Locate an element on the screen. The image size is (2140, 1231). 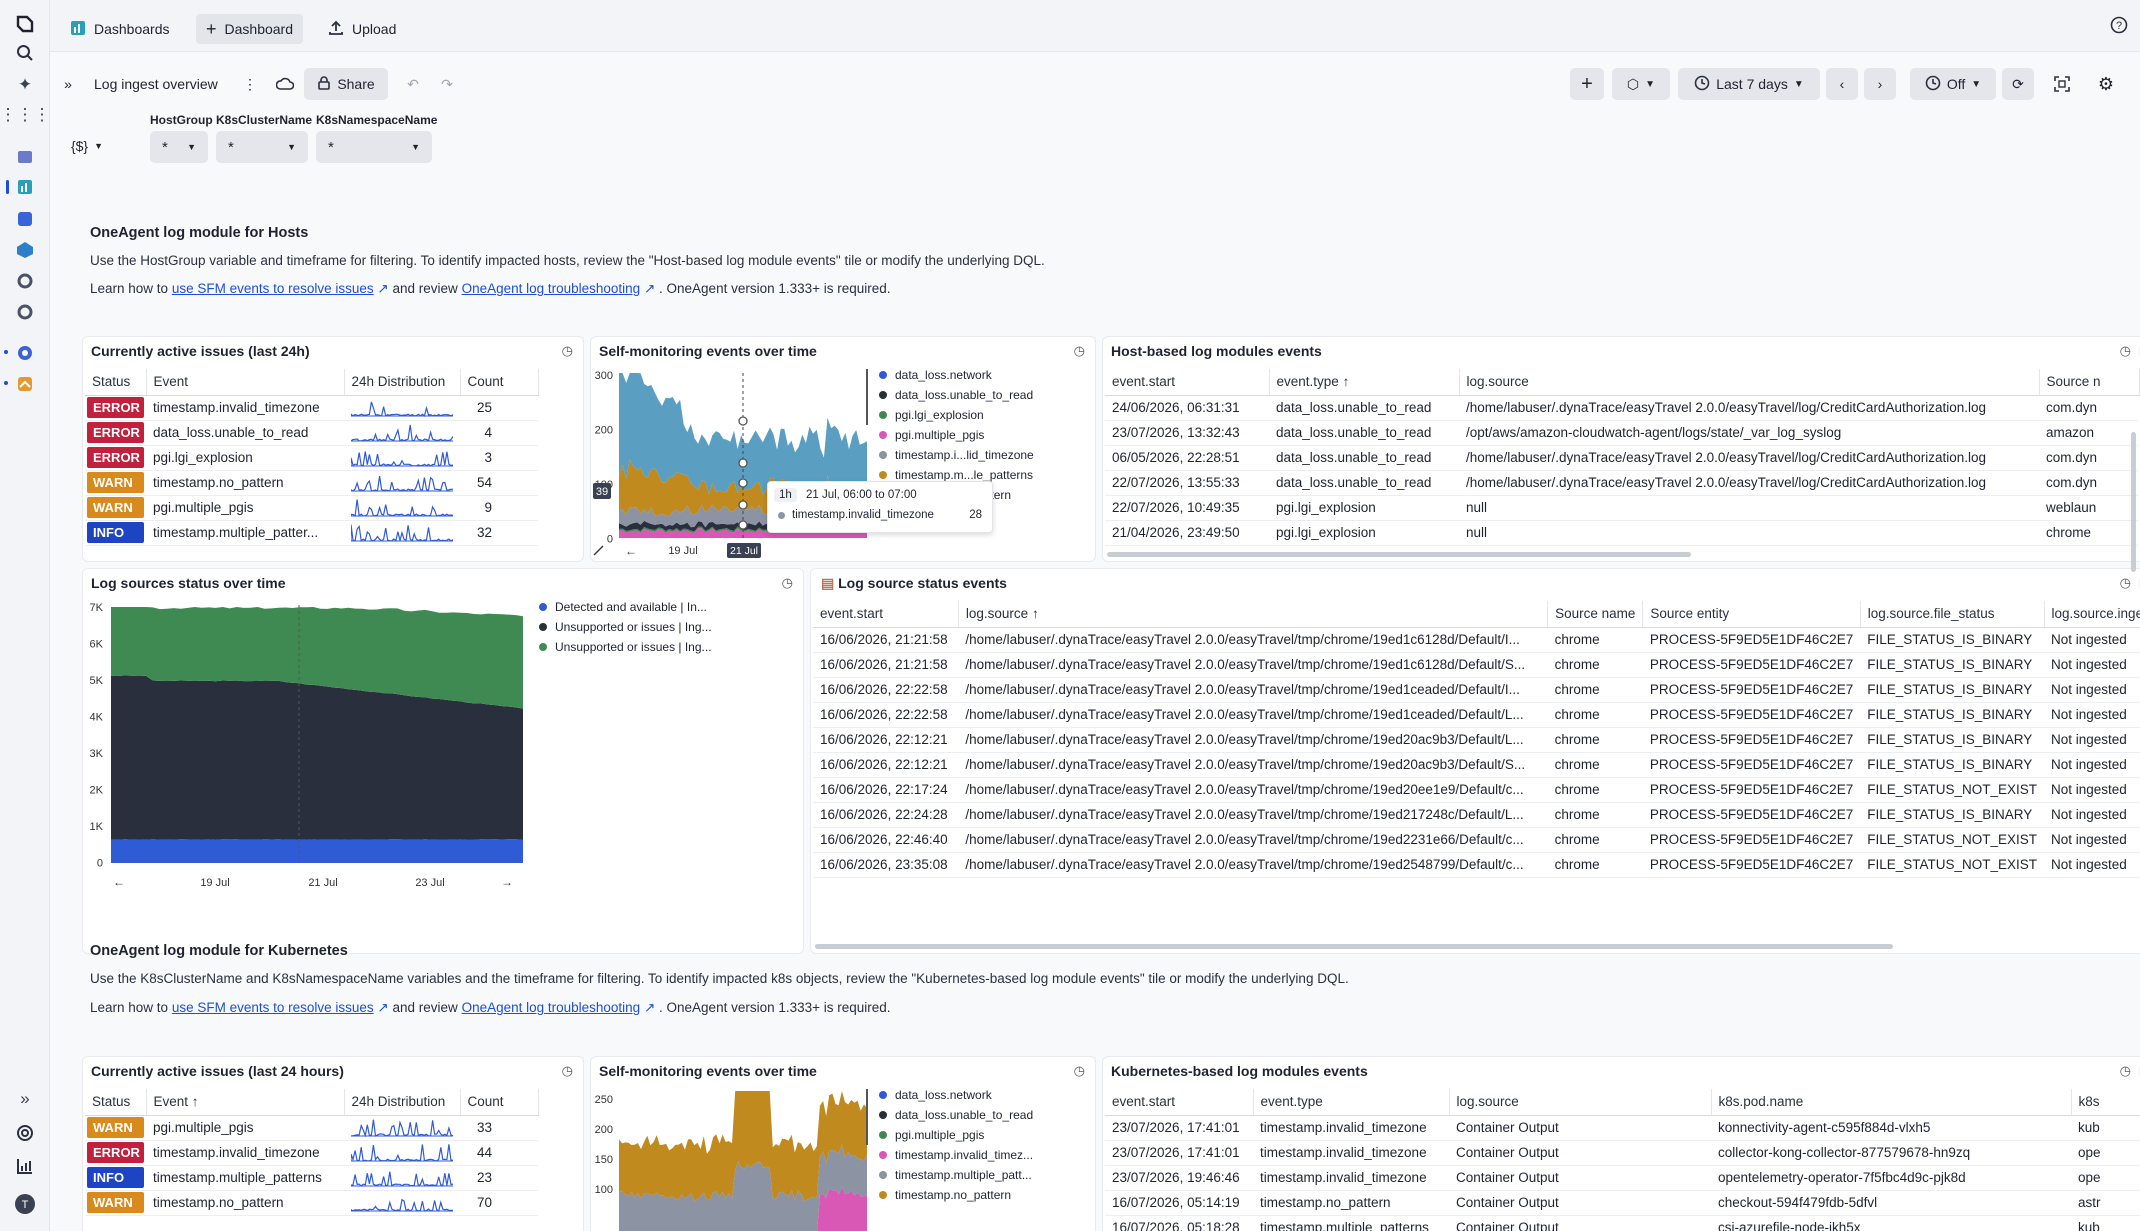
log-status-chart: 7K 6K 5K 4K 3K 2K 1K 0 19 Jul 21 Jul 23 Jul ← → is located at coordinates (303, 773).